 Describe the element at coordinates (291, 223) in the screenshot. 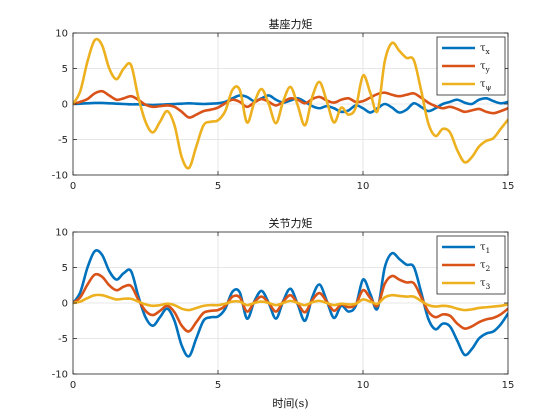

I see `chart-title: 关节力矩` at that location.